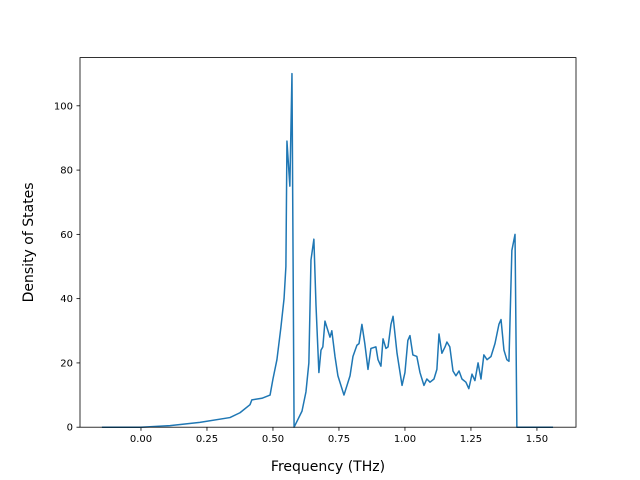 The height and width of the screenshot is (480, 640). I want to click on y-tick-label: 60, so click(66, 235).